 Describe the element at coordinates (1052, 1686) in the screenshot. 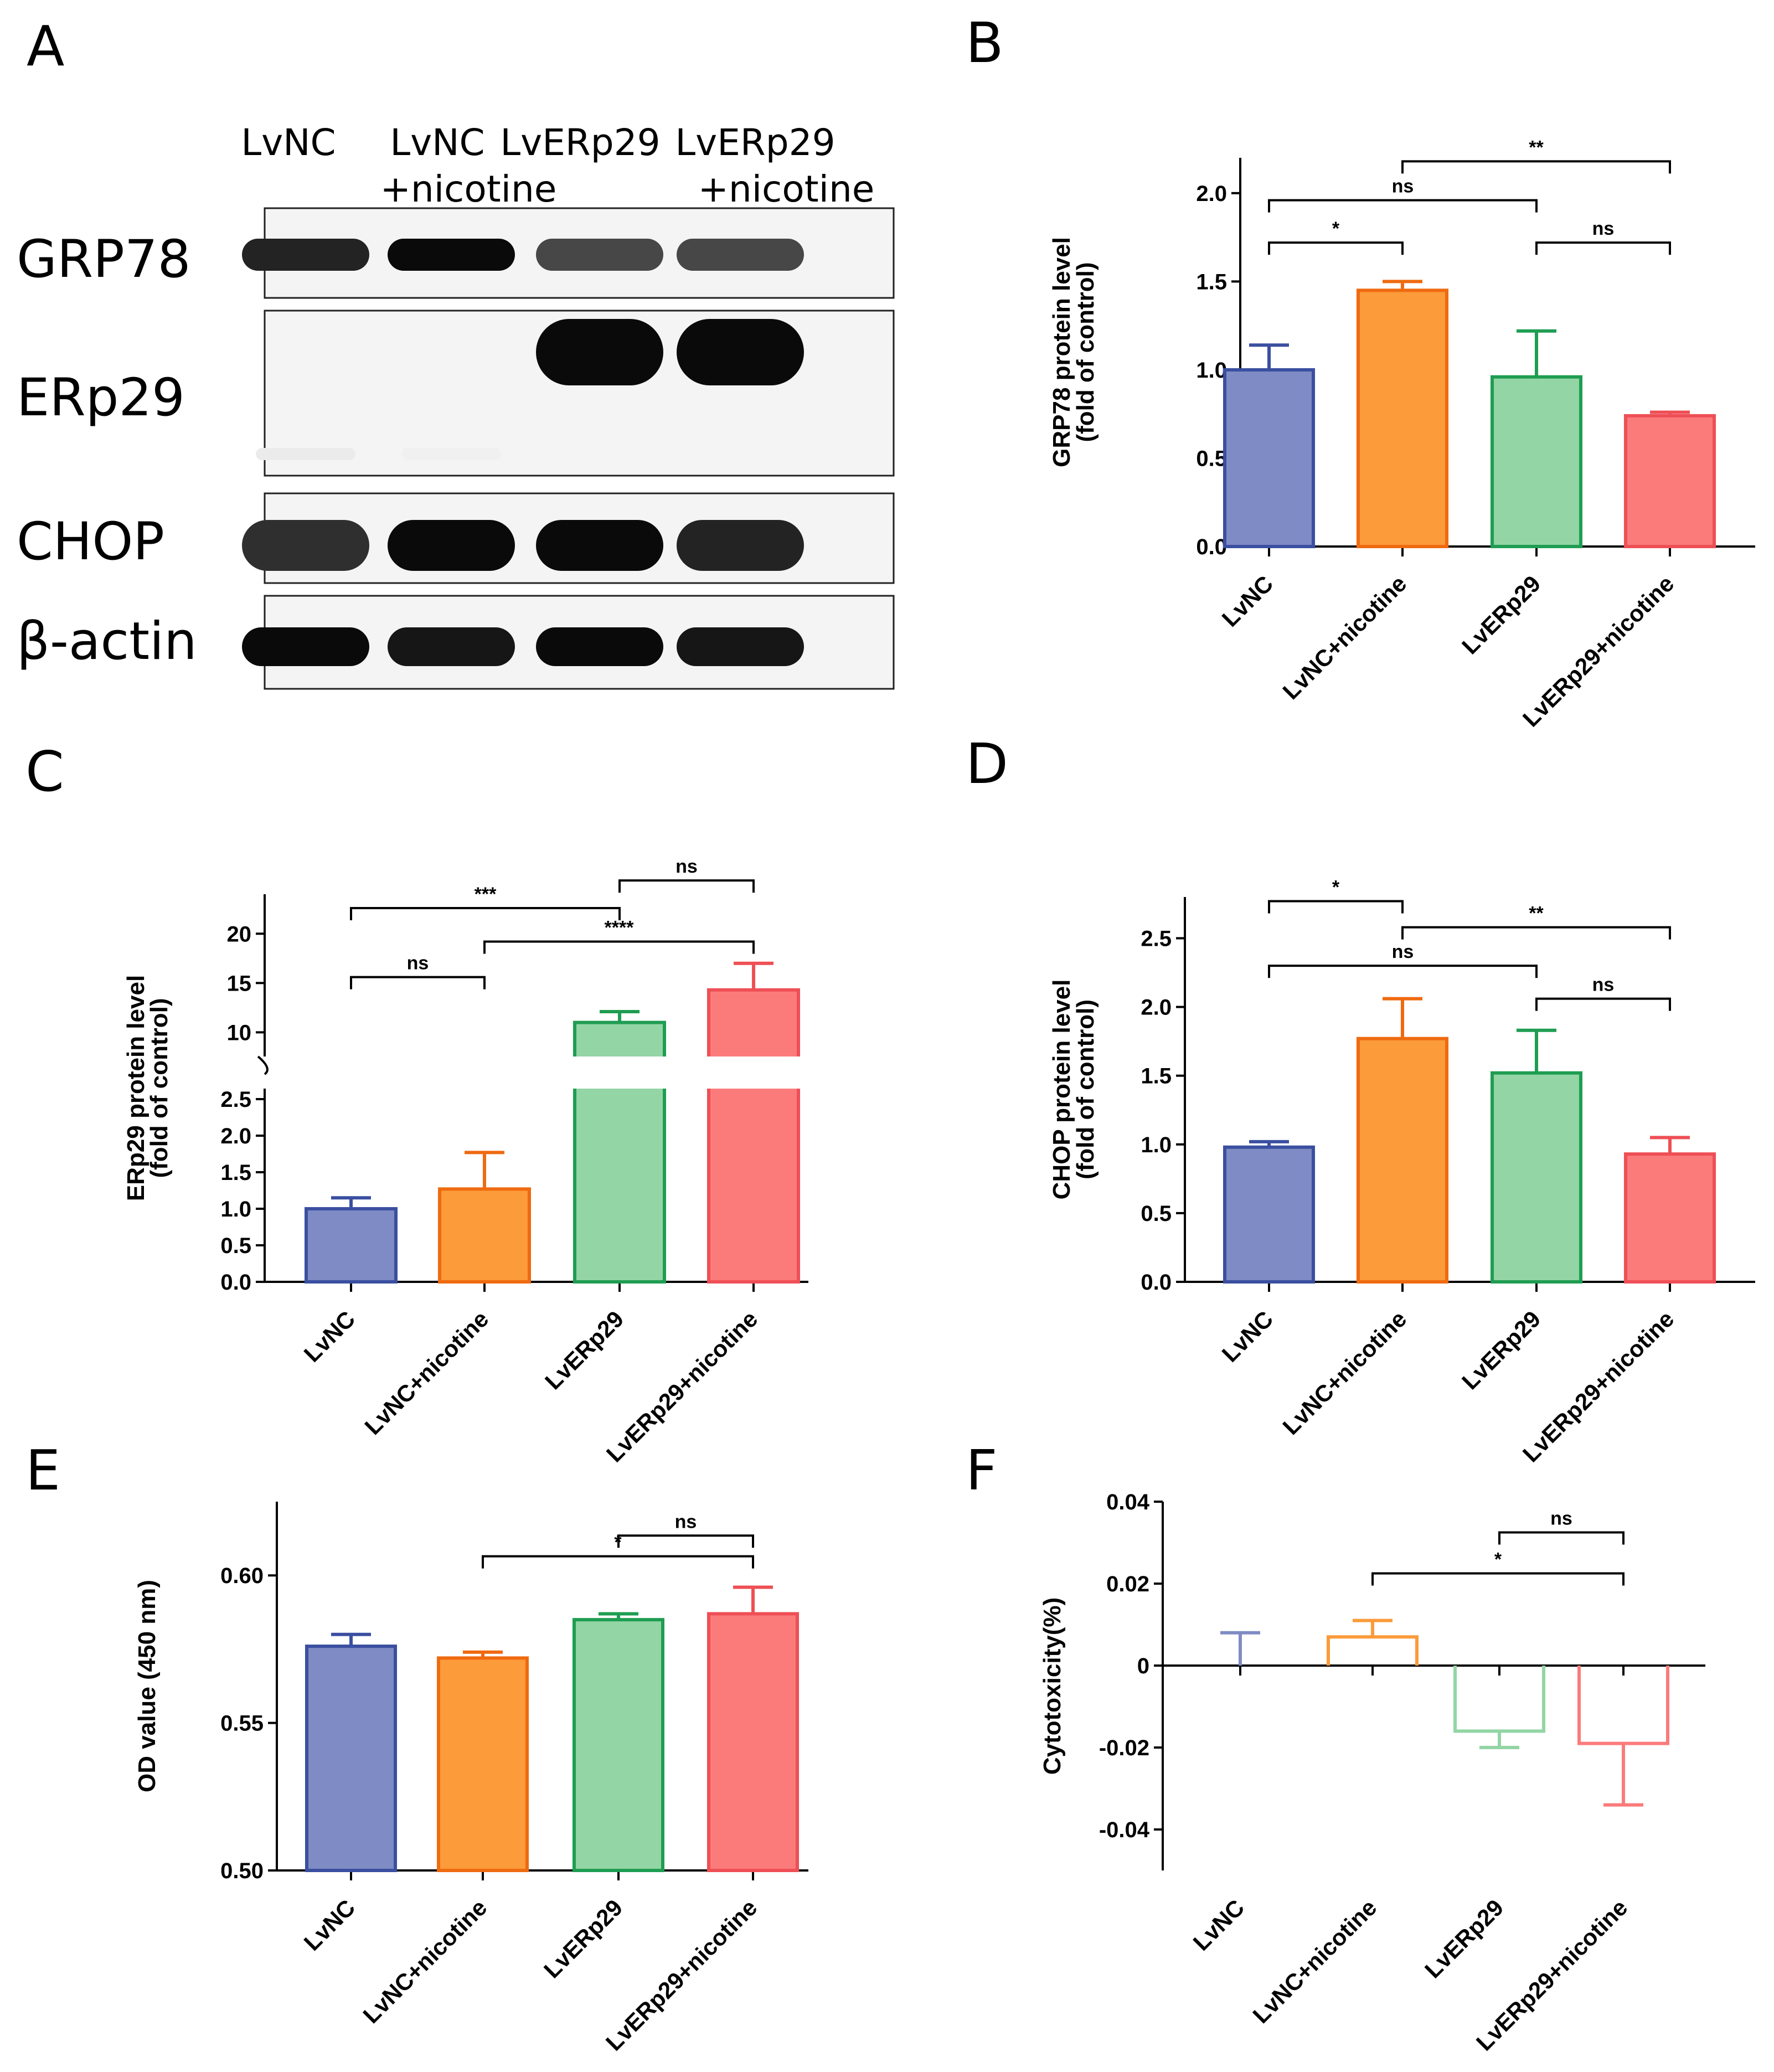

I see `y-axis-label: Cytotoxicity(%)` at that location.